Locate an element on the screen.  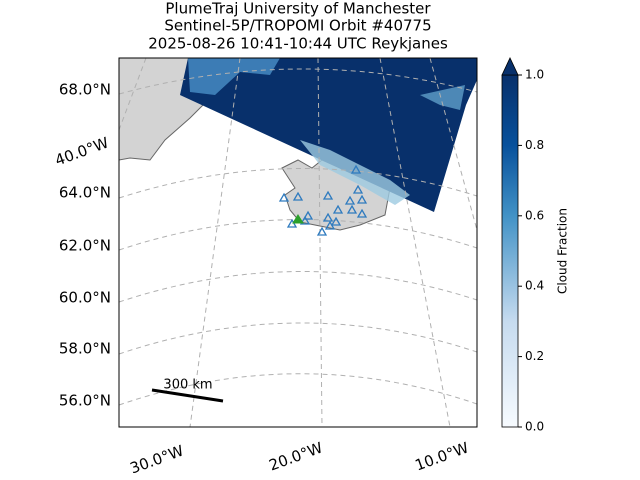
colorbar-tick-label: 0.8 is located at coordinates (534, 145).